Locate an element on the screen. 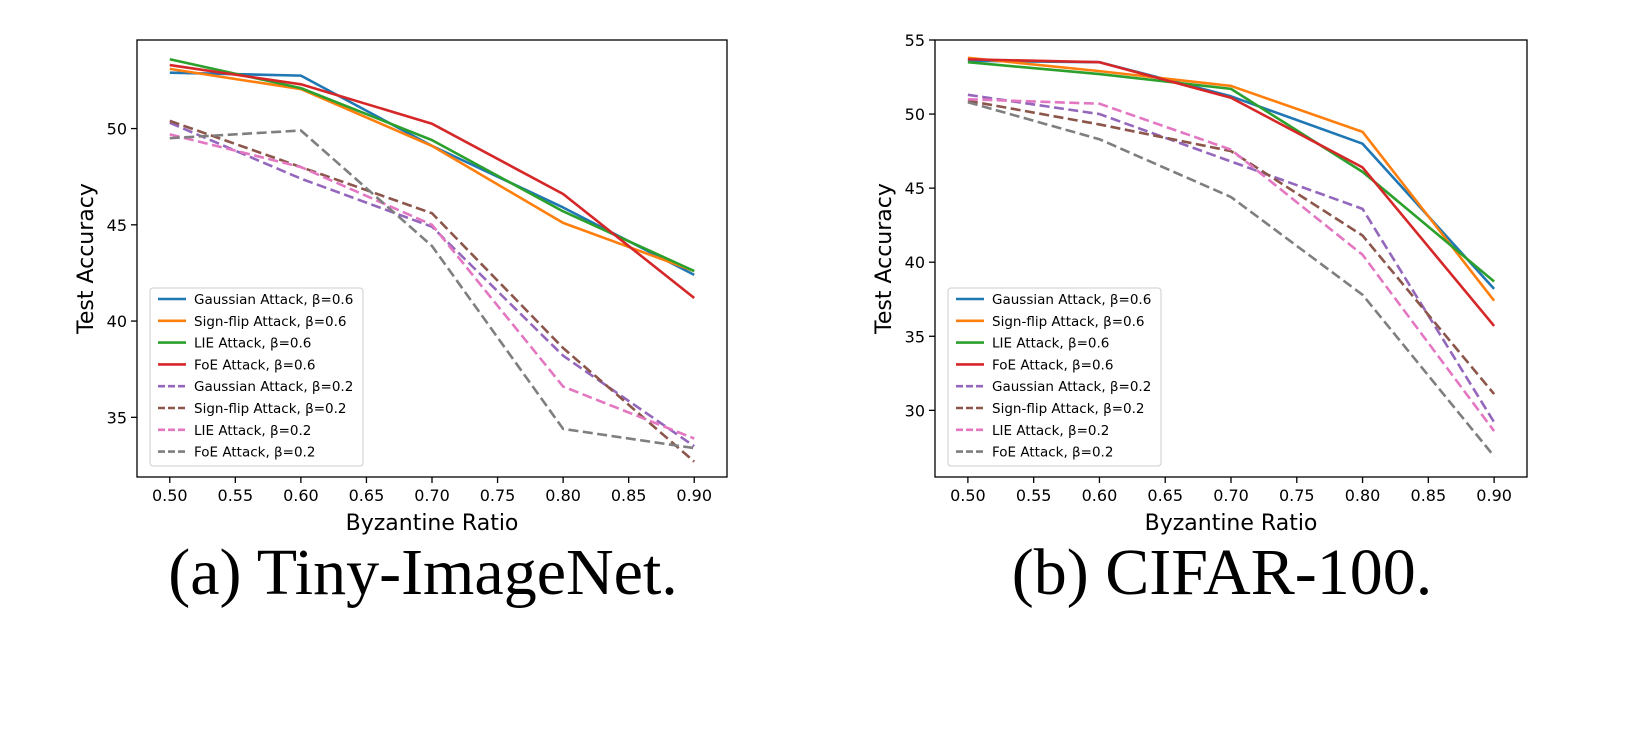  y-tick-label: 55 is located at coordinates (915, 40).